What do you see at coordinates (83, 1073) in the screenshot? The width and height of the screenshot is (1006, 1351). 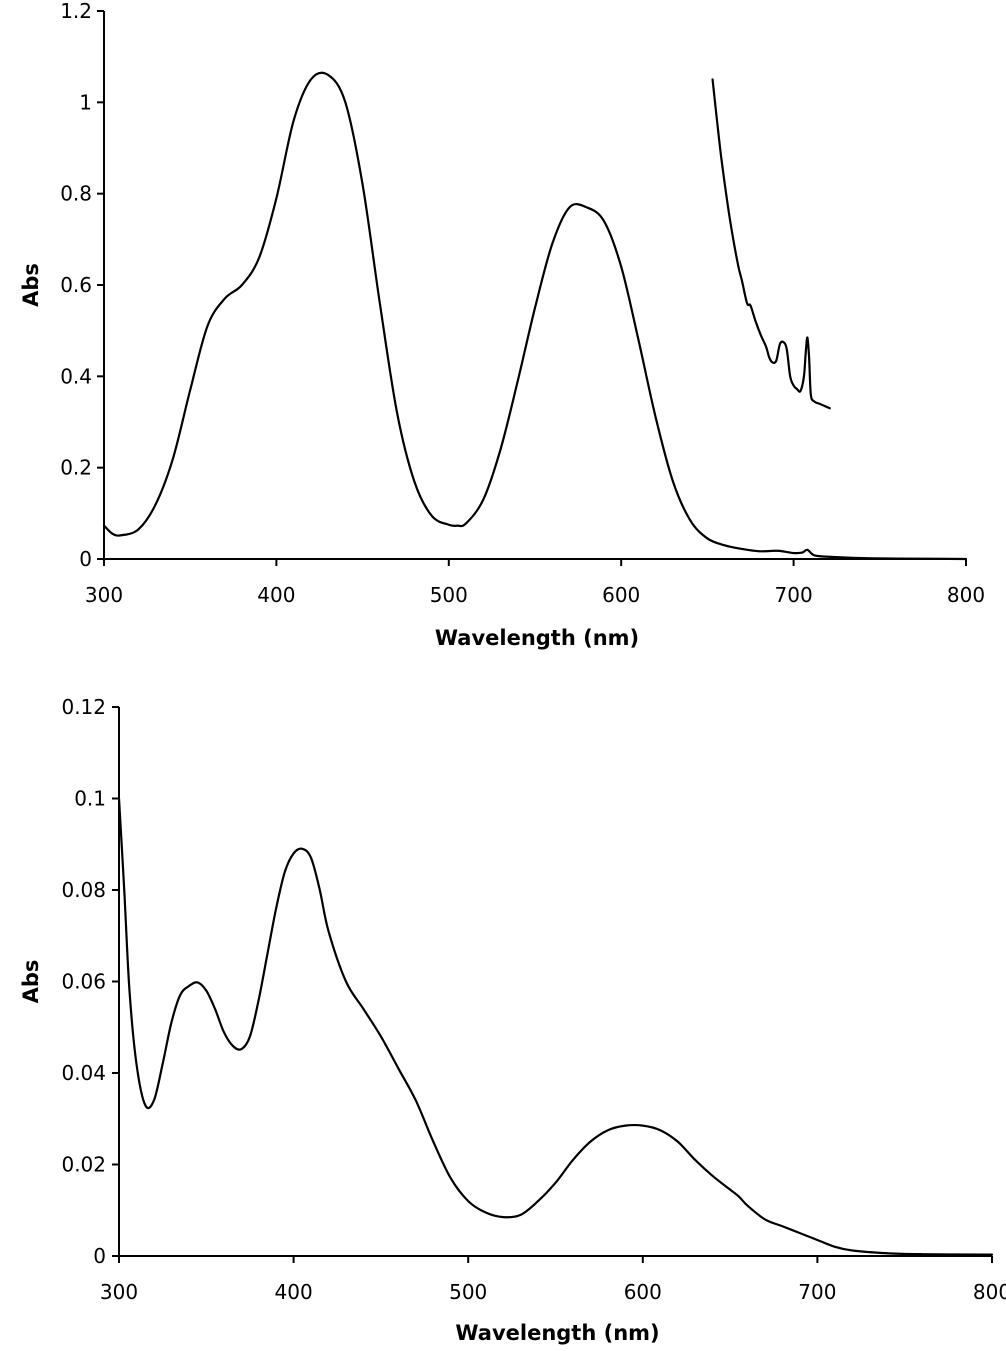 I see `y-tick-label: 0.04` at bounding box center [83, 1073].